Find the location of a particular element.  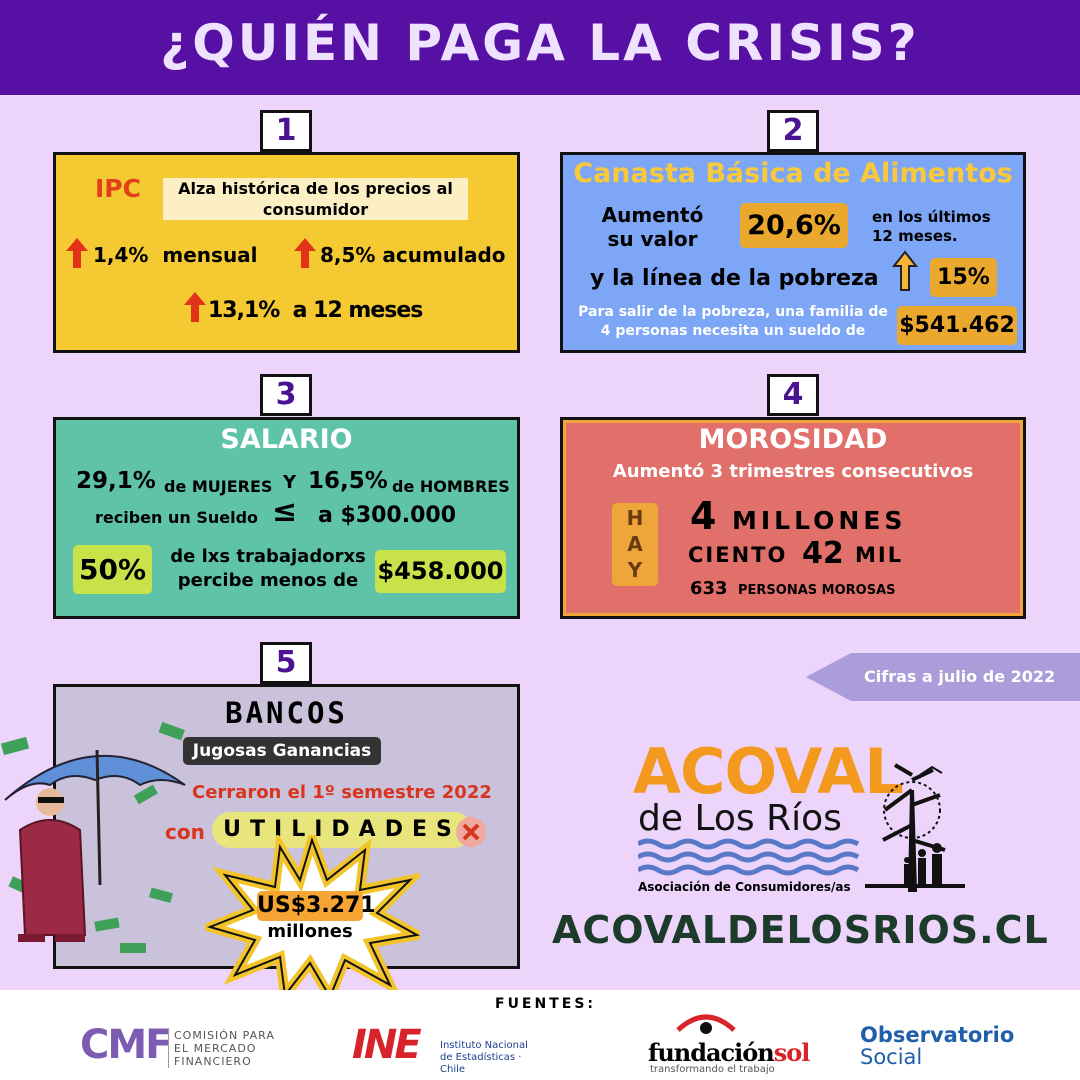

units-label: PERSONAS MOROSAS is located at coordinates (817, 590).